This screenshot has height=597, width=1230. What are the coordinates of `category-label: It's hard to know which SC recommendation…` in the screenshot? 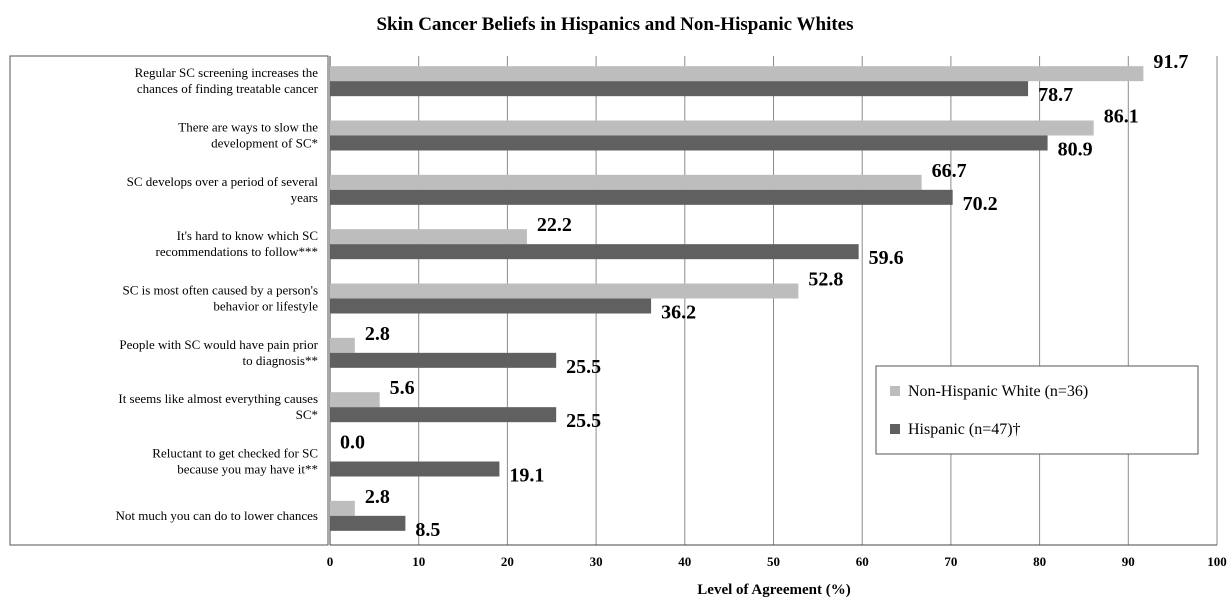 It's located at (237, 243).